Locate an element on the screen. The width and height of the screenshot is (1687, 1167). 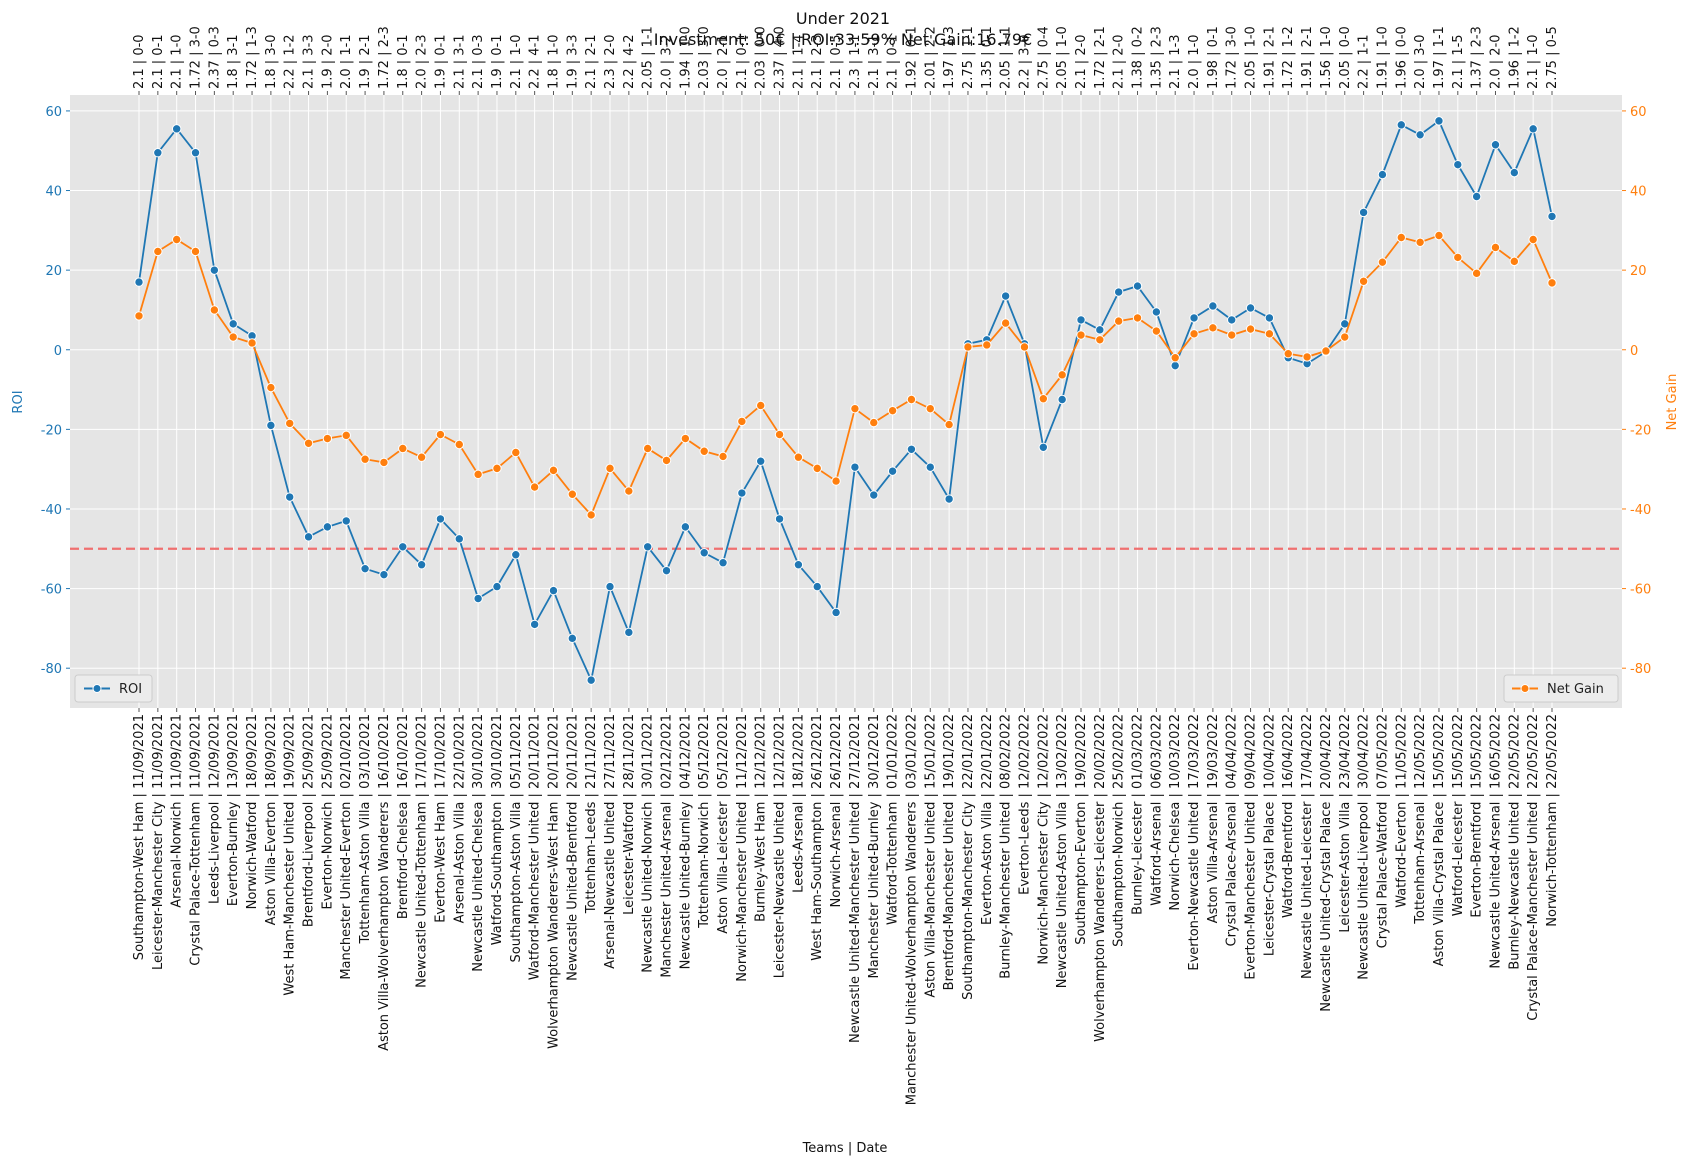
y-axis-label-right: Net Gain is located at coordinates (1672, 402).